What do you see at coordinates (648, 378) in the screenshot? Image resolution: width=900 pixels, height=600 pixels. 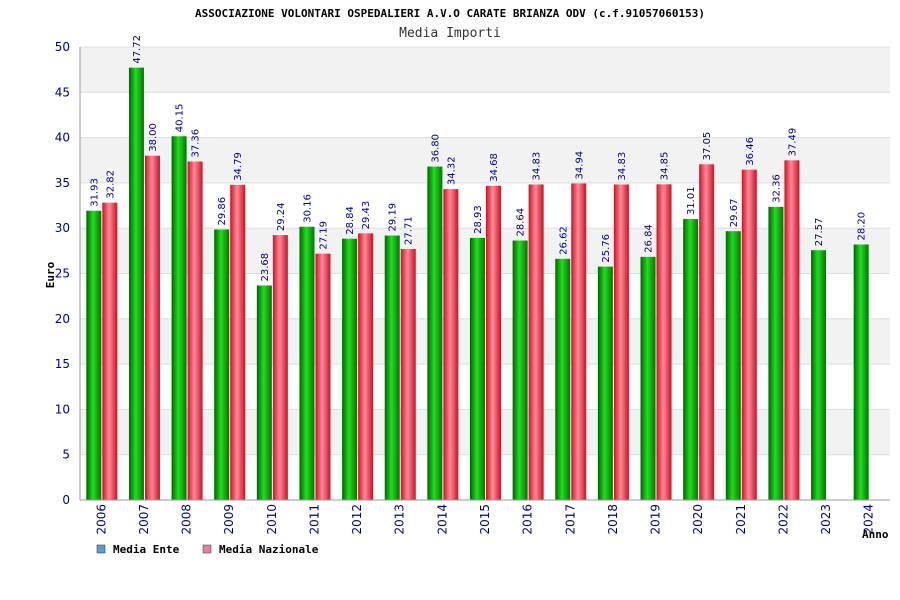 I see `bar-media-ente-2019` at bounding box center [648, 378].